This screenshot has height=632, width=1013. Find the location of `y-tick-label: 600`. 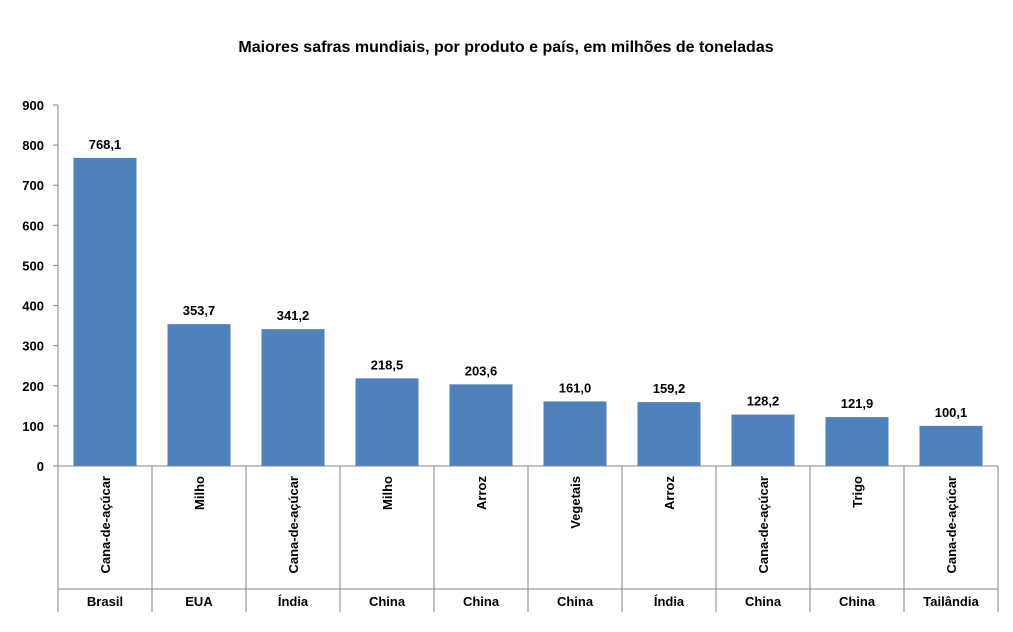

y-tick-label: 600 is located at coordinates (33, 225).